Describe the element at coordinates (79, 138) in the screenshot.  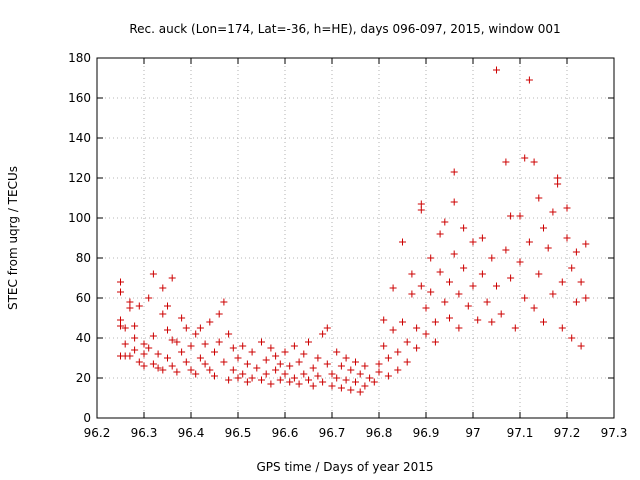
I see `y-tick-label: 140` at that location.